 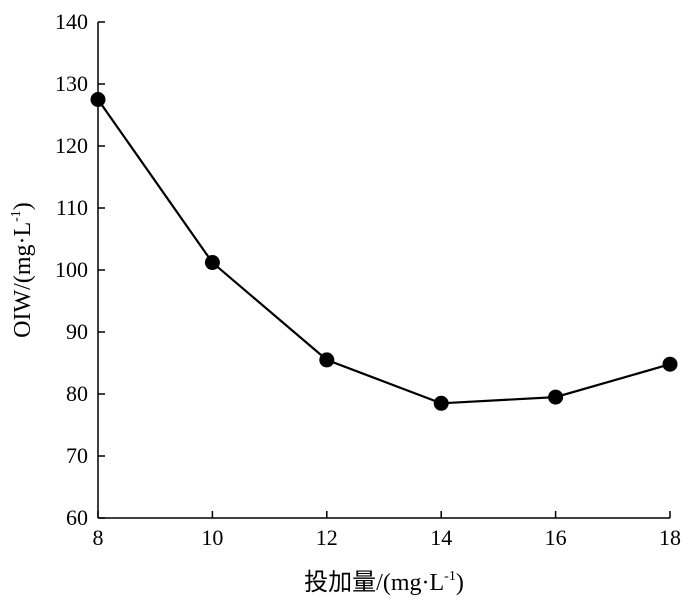 I want to click on y-tick-label: 70, so click(x=77, y=455).